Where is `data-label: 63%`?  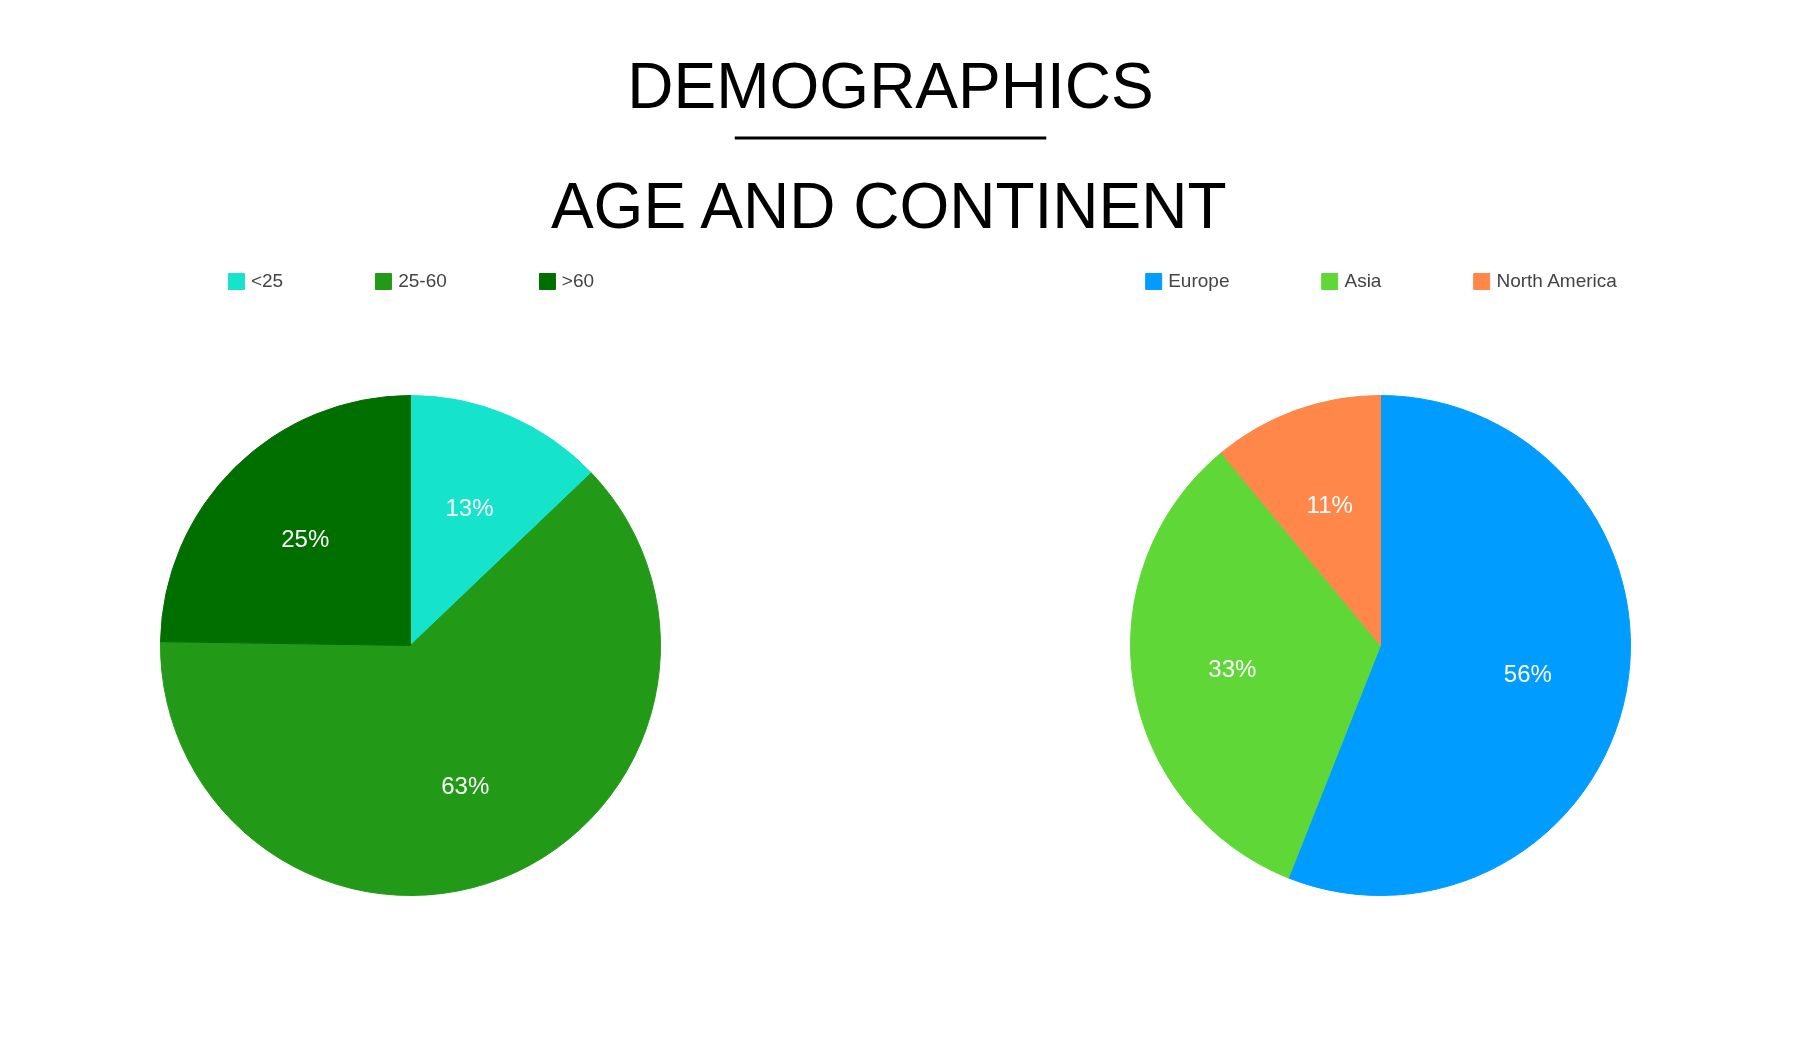 data-label: 63% is located at coordinates (465, 785).